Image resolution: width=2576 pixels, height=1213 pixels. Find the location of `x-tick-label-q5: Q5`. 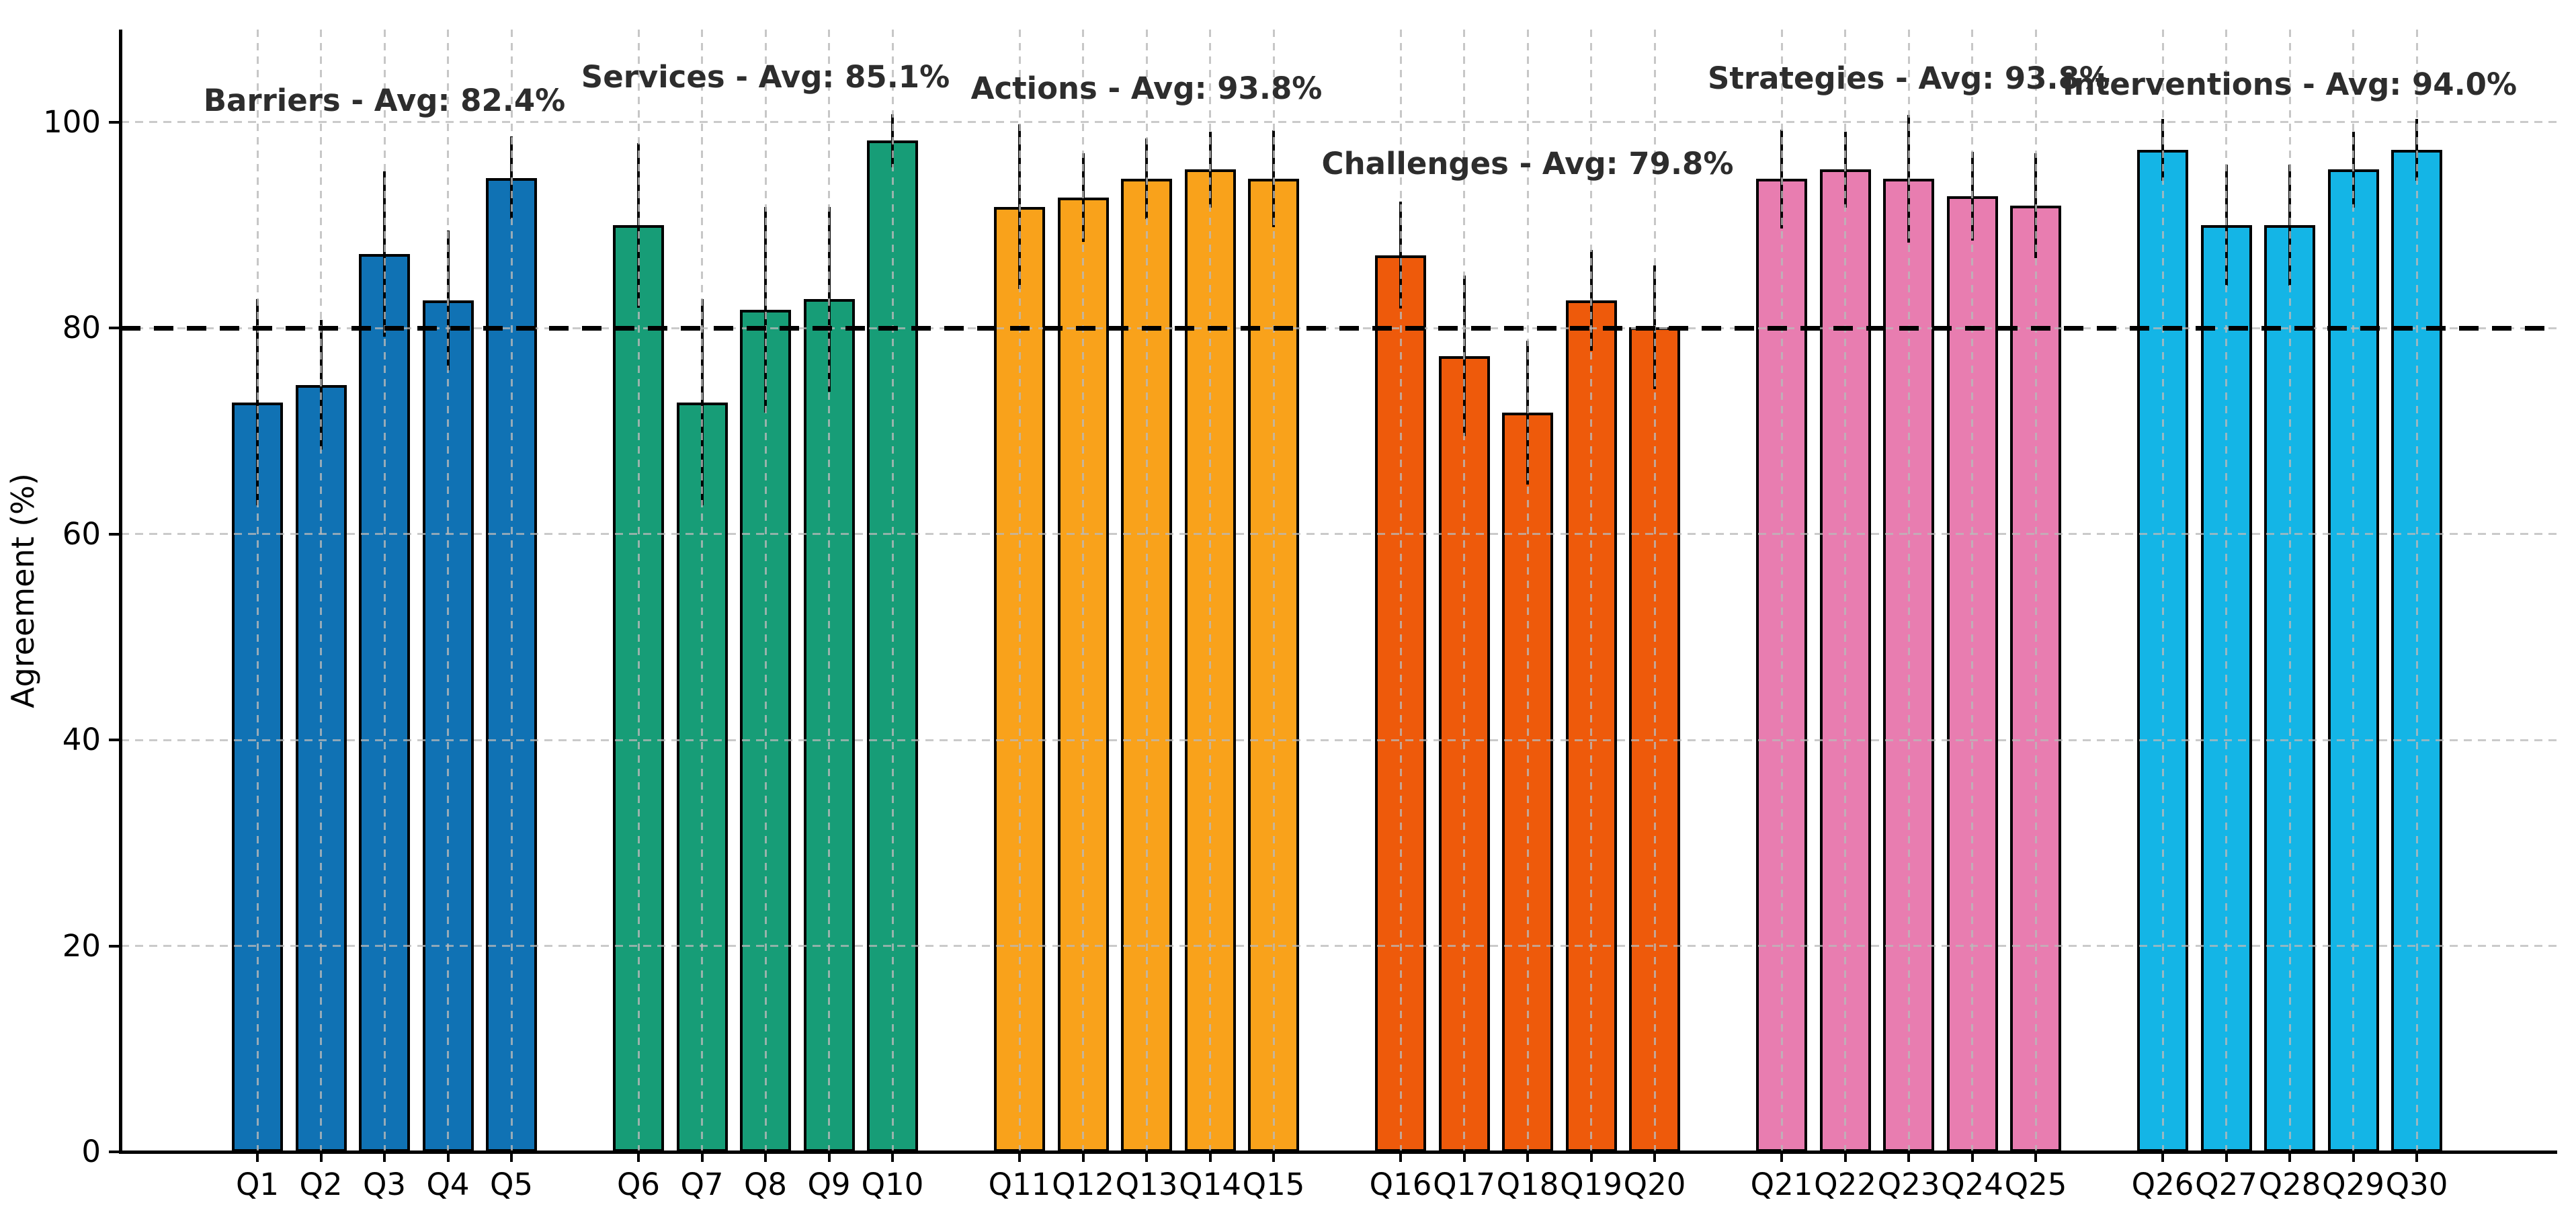

x-tick-label-q5: Q5 is located at coordinates (511, 1184).